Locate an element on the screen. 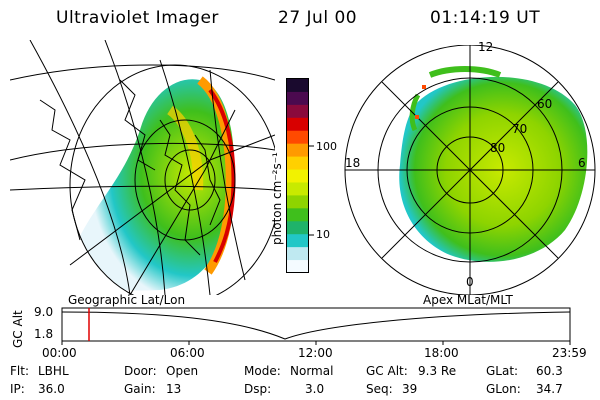  gain-label: Gain: is located at coordinates (140, 389).